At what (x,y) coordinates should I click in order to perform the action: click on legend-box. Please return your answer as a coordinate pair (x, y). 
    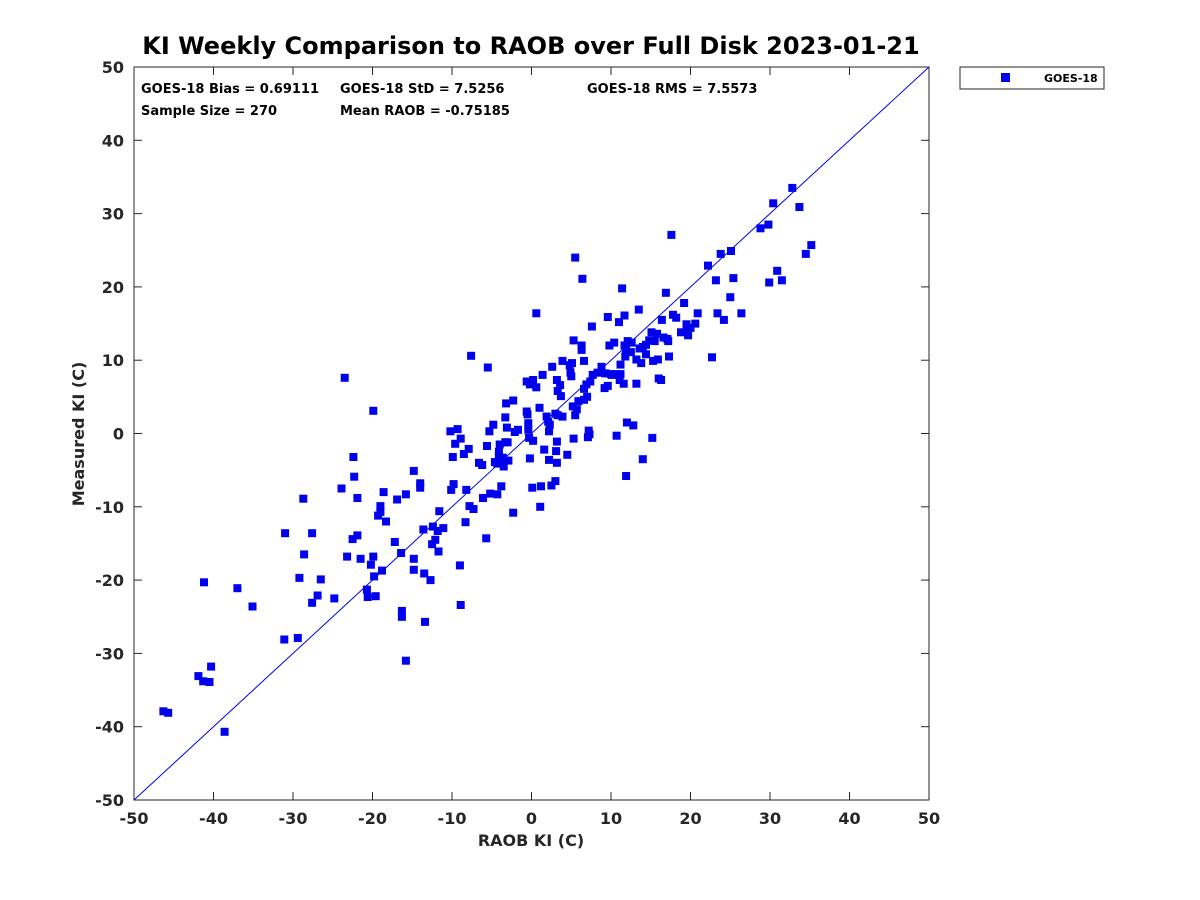
    Looking at the image, I should click on (1032, 78).